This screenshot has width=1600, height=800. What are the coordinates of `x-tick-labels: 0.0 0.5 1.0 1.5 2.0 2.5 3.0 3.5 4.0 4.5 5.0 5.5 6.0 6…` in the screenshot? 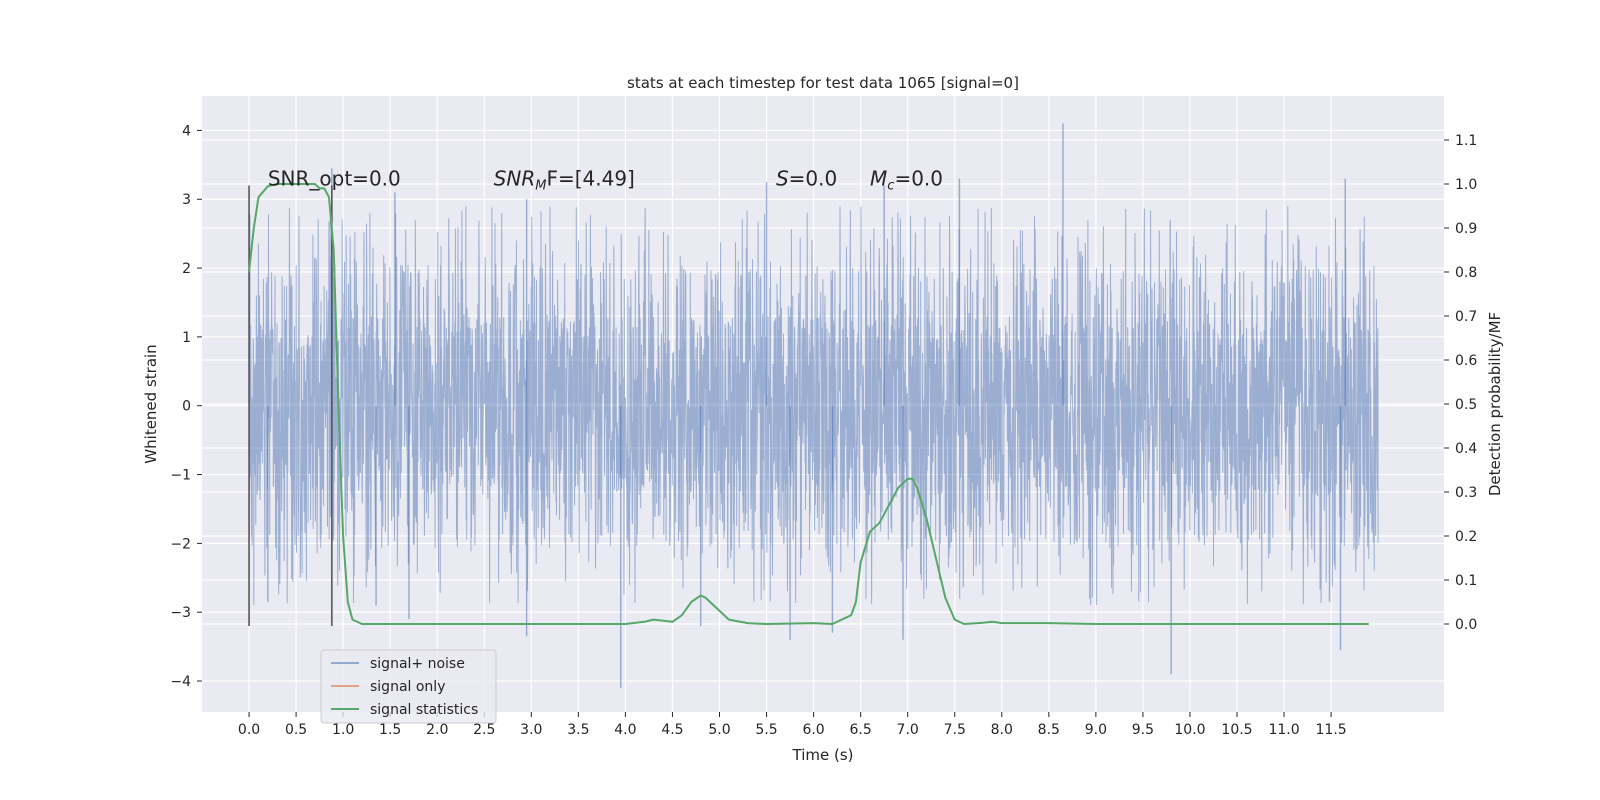 It's located at (792, 725).